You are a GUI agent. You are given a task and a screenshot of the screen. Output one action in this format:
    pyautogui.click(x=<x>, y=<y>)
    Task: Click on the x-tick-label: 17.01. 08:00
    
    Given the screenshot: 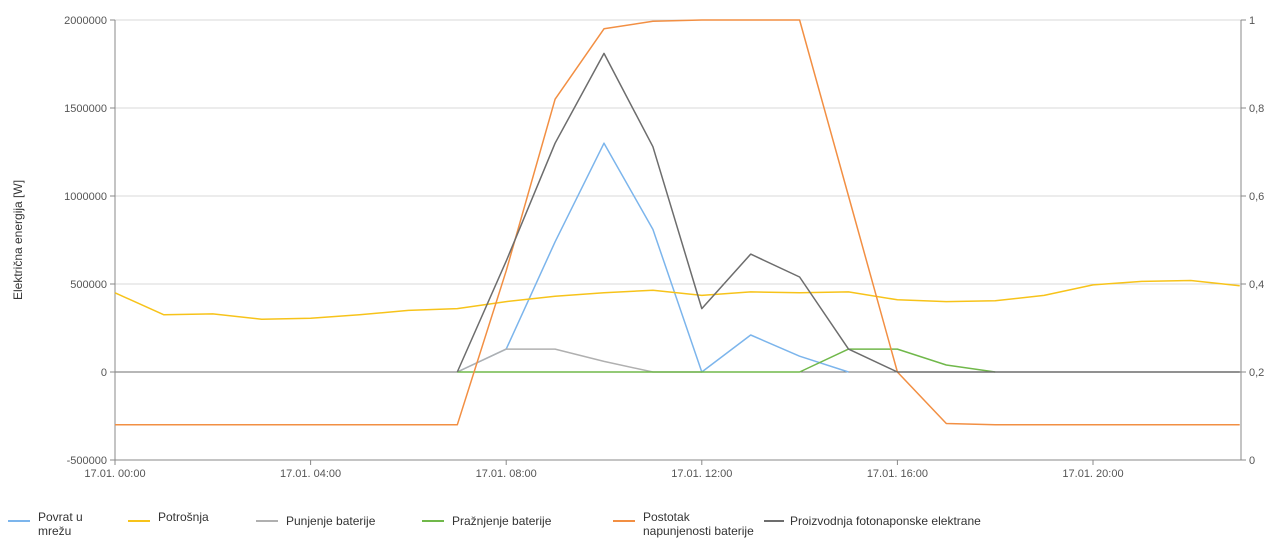 What is the action you would take?
    pyautogui.click(x=506, y=474)
    